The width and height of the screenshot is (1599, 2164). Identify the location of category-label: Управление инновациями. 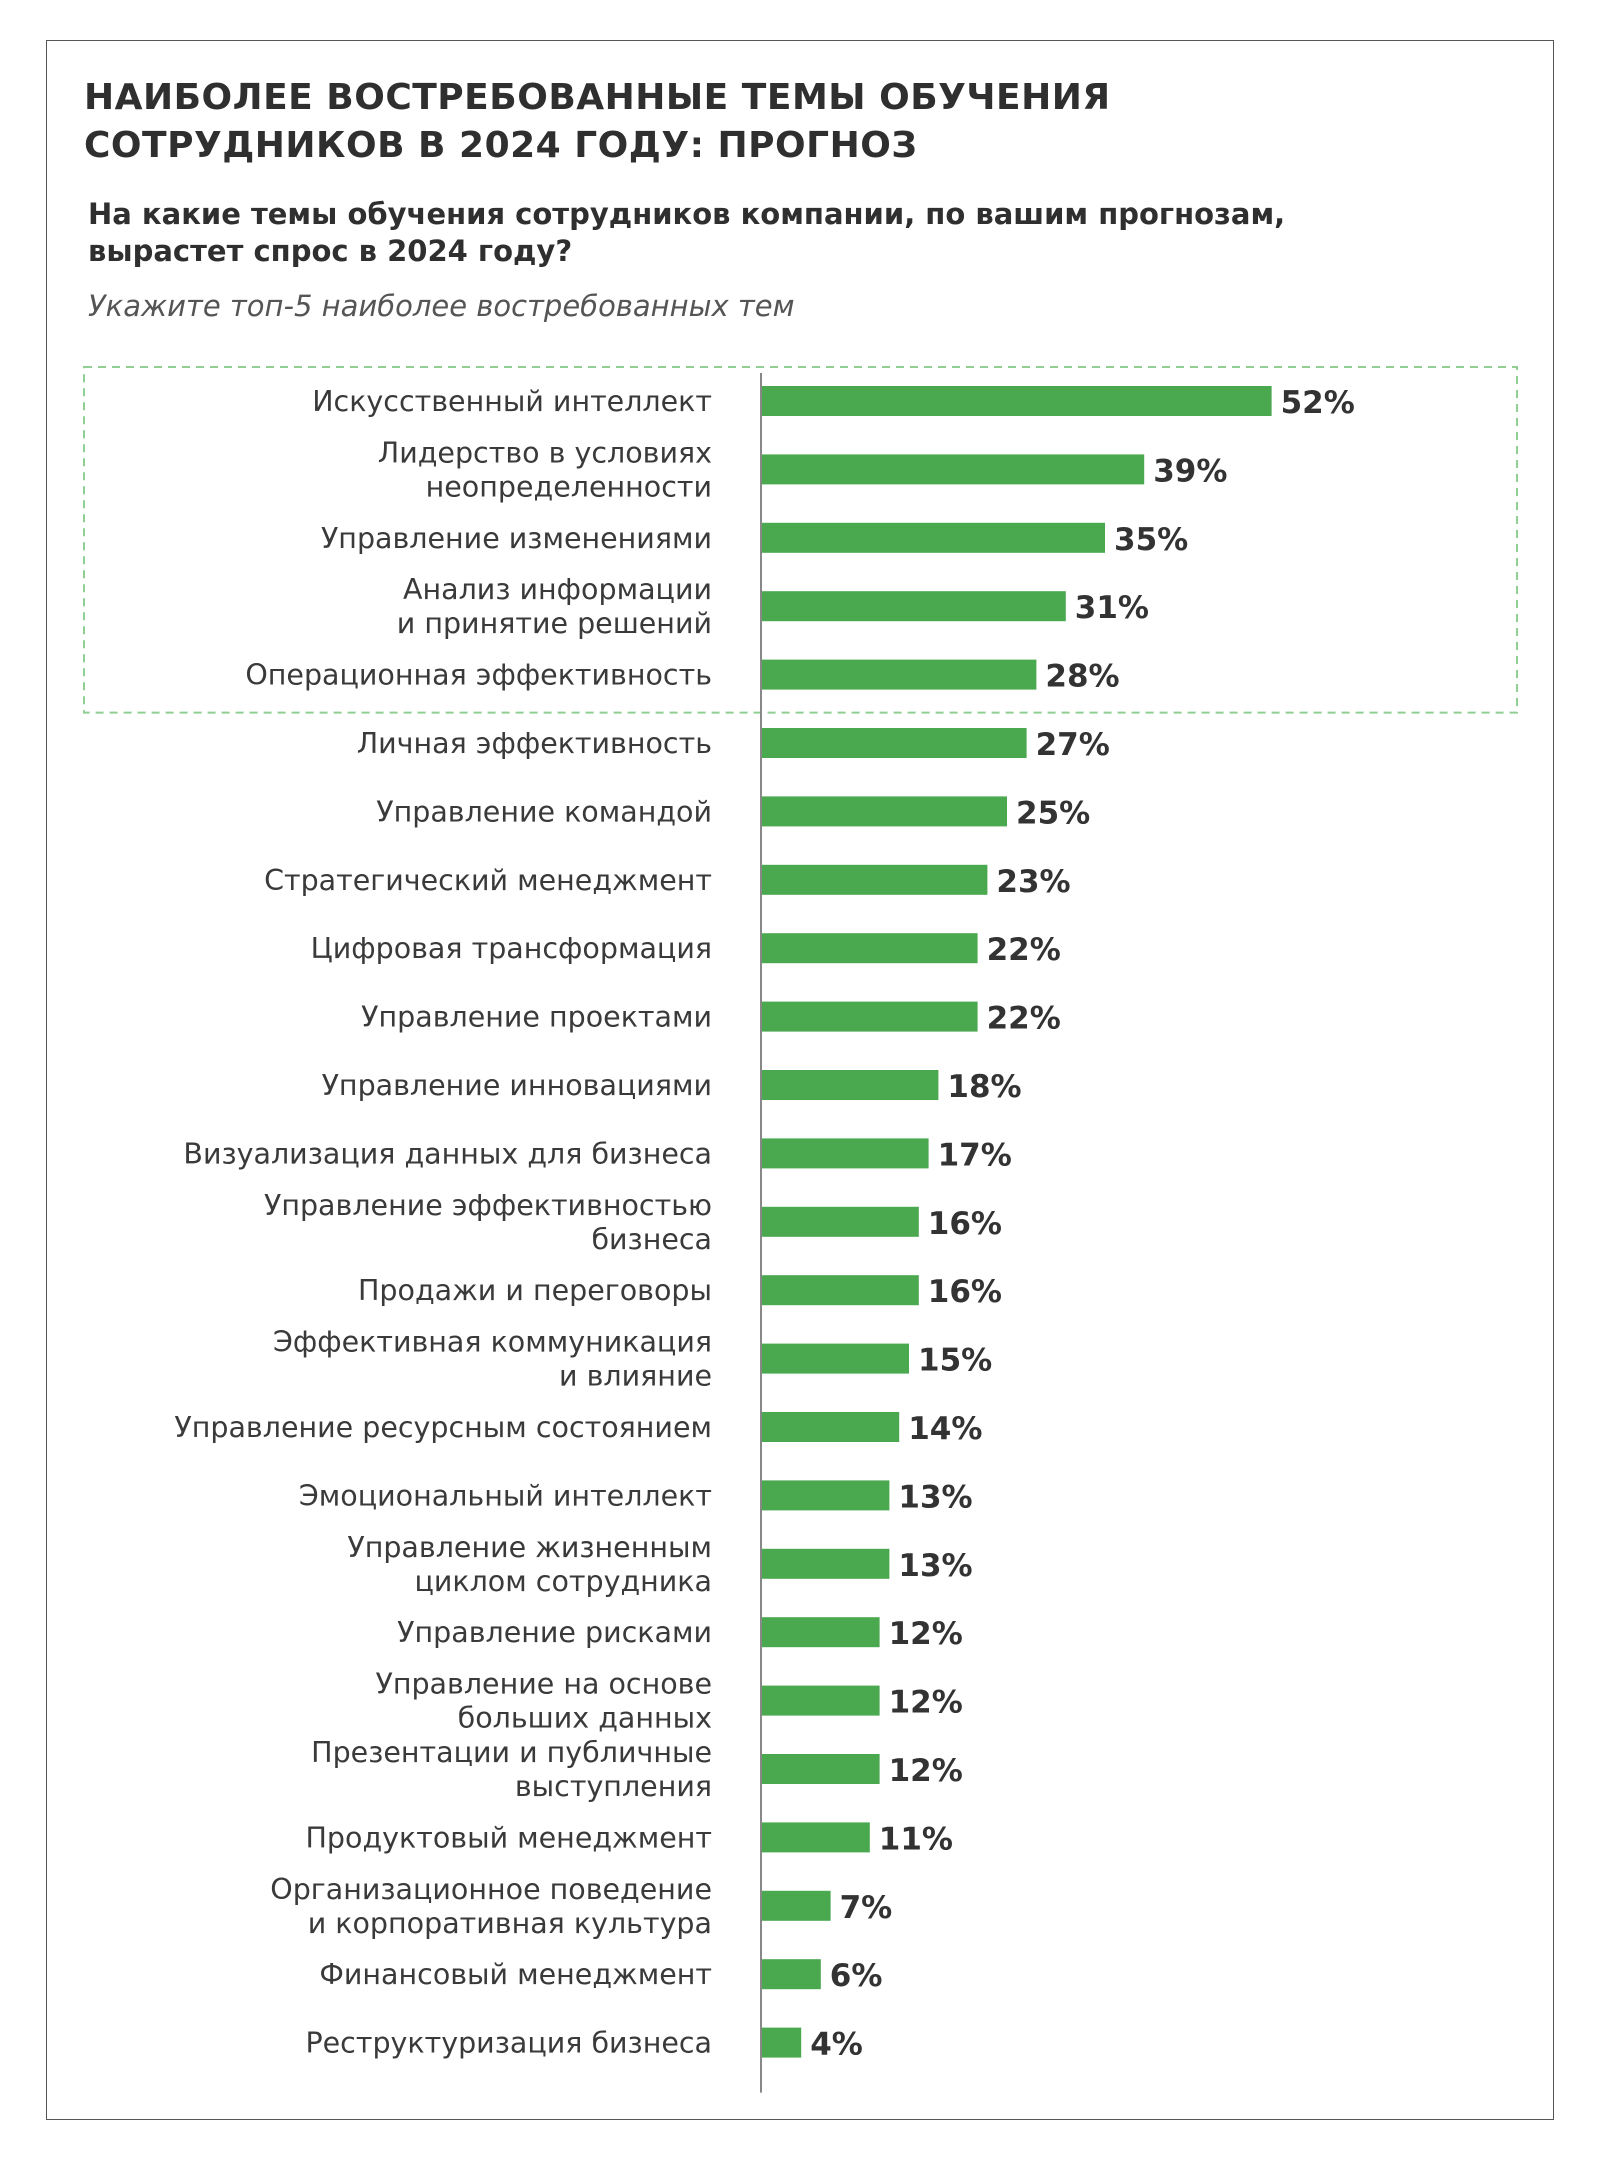
(517, 1085).